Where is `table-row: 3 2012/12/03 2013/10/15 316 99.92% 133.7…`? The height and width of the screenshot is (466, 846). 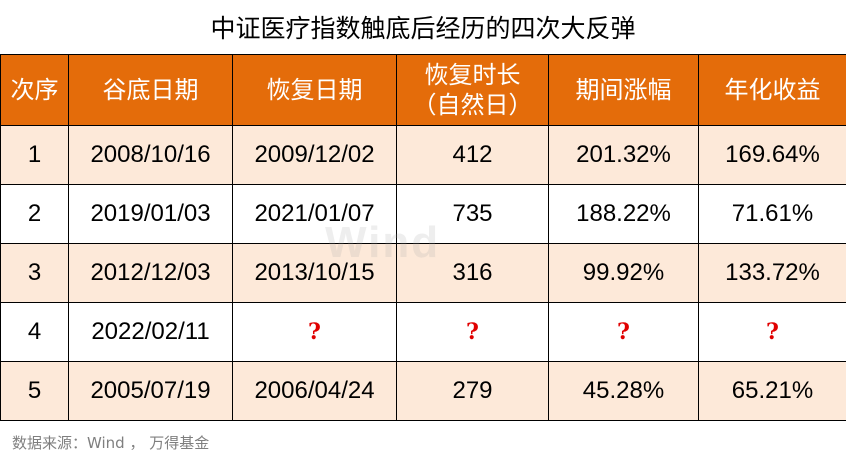 table-row: 3 2012/12/03 2013/10/15 316 99.92% 133.7… is located at coordinates (423, 273).